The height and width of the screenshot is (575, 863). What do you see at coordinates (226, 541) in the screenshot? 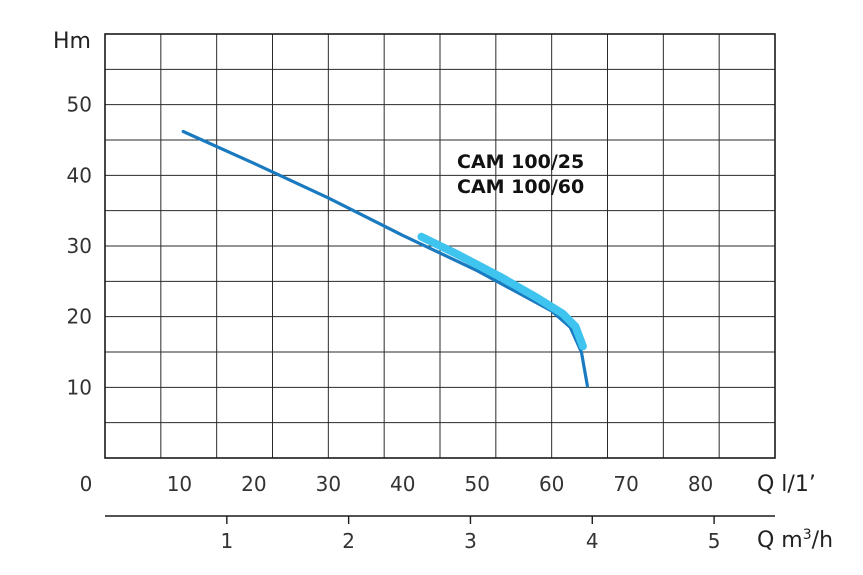
I see `x2-tick-label: 1` at bounding box center [226, 541].